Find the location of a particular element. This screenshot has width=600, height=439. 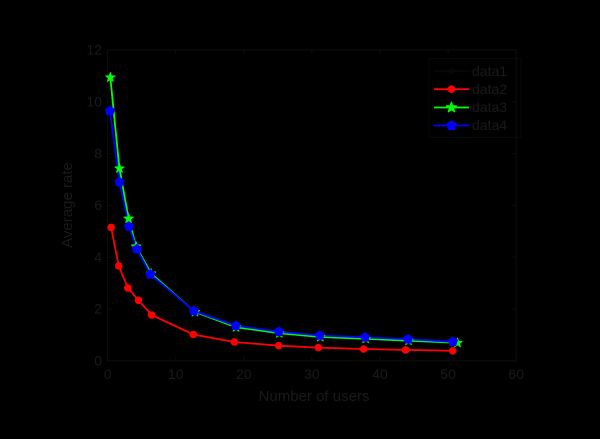

svg-text: 8 is located at coordinates (98, 153).